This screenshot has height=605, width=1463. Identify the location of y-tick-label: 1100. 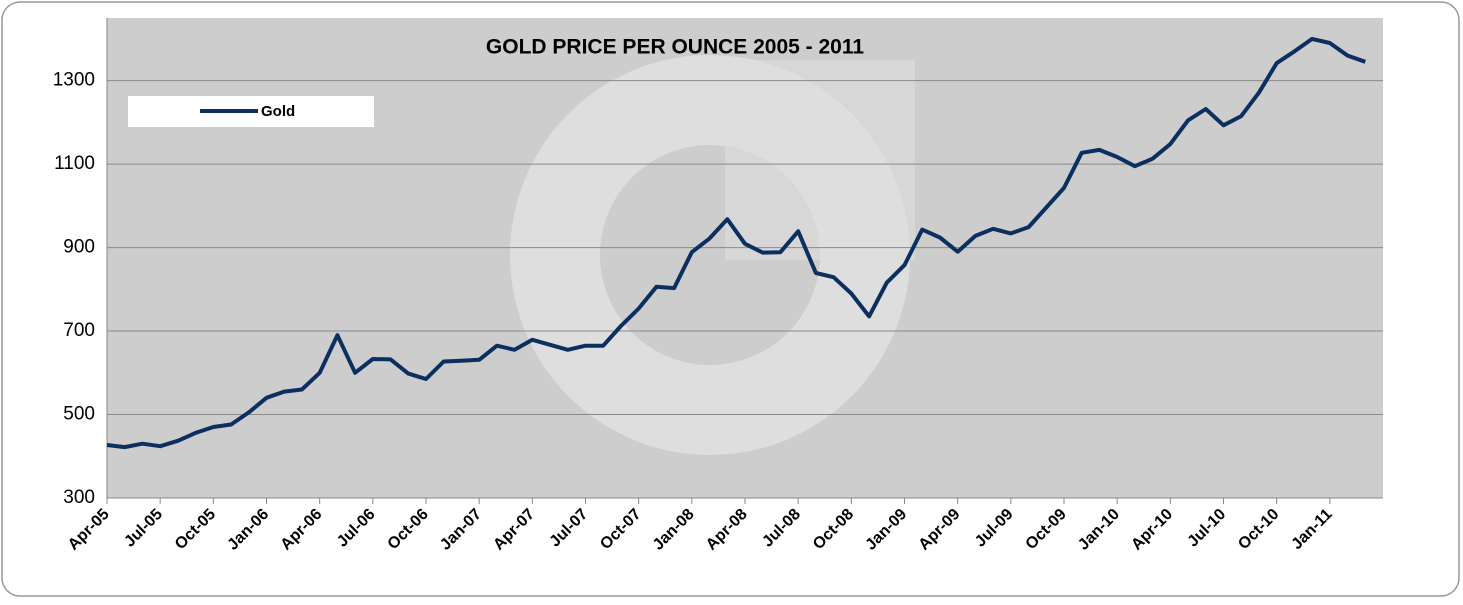
(74, 163).